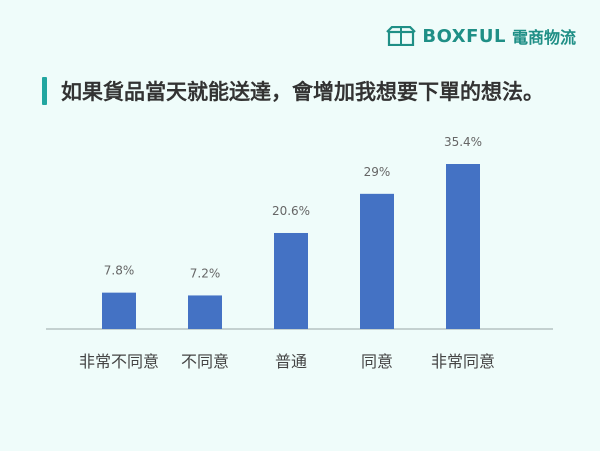  Describe the element at coordinates (291, 211) in the screenshot. I see `data-label-3: 20.6%` at that location.